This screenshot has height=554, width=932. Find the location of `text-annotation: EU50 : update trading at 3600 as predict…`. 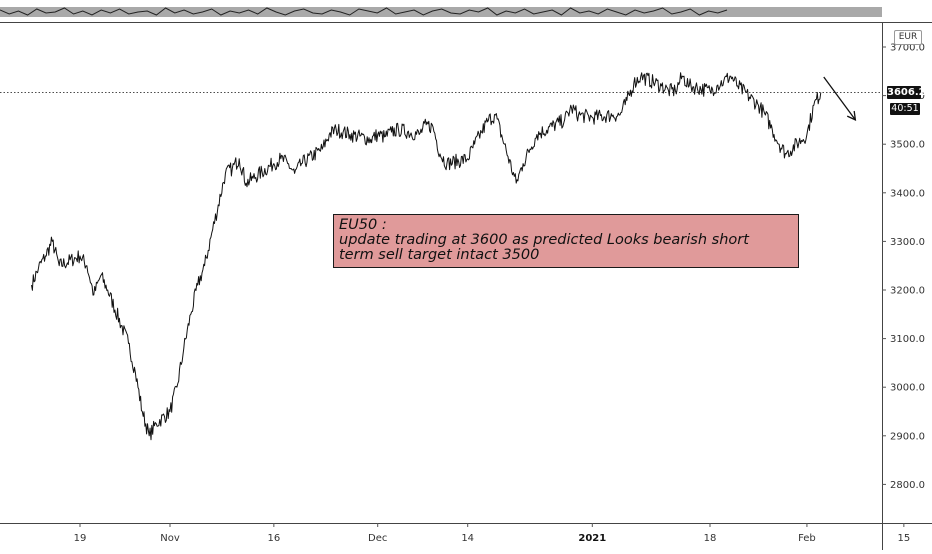

text-annotation: EU50 : update trading at 3600 as predict… is located at coordinates (566, 241).